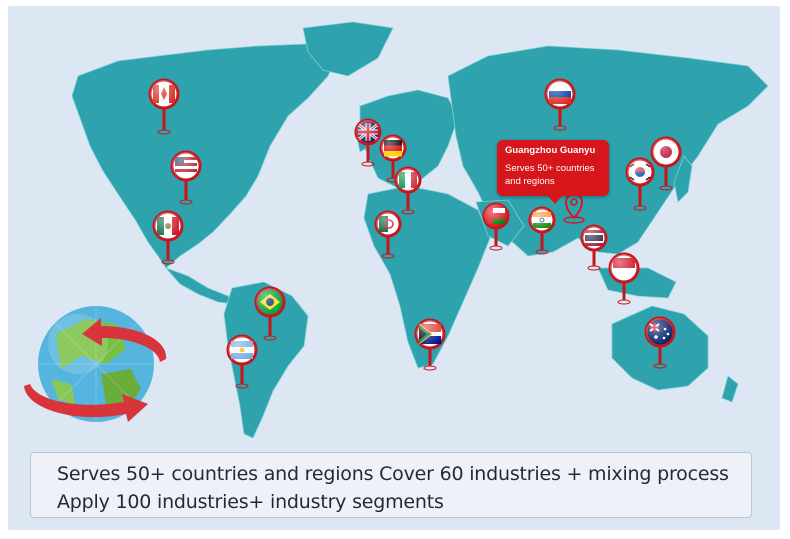  What do you see at coordinates (542, 230) in the screenshot?
I see `india-flag-pin` at bounding box center [542, 230].